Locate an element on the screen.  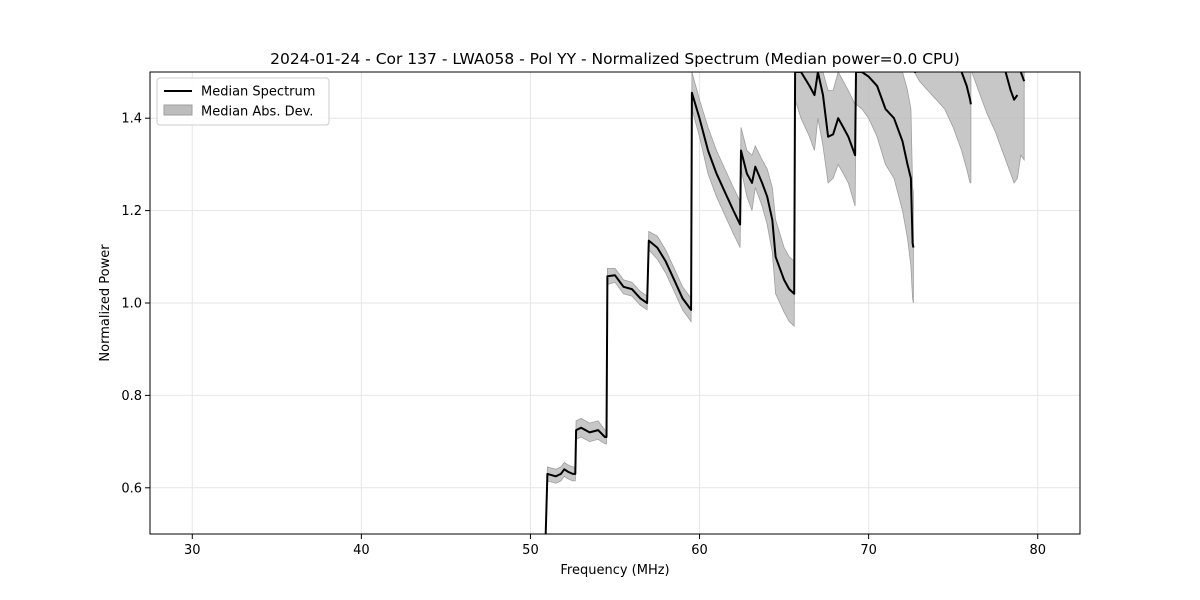
legend: Median Spectrum Median Abs. Dev. is located at coordinates (243, 101).